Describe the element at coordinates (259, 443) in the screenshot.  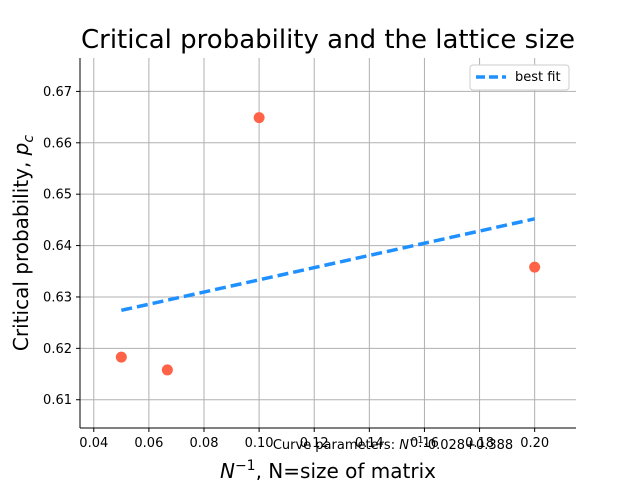
I see `x-tick-label: 0.10` at that location.